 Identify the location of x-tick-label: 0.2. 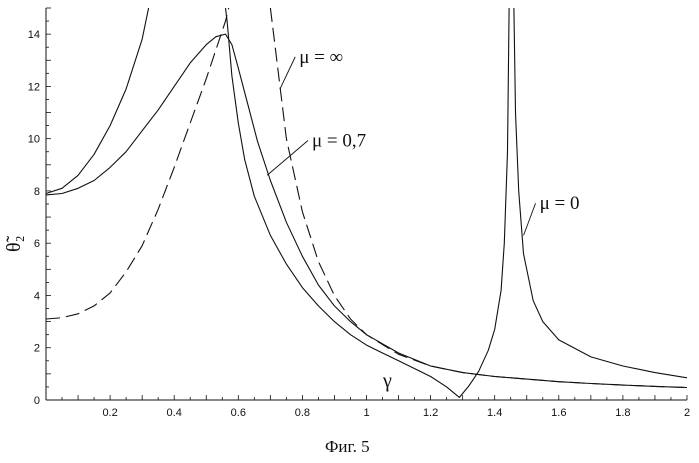
(109, 413).